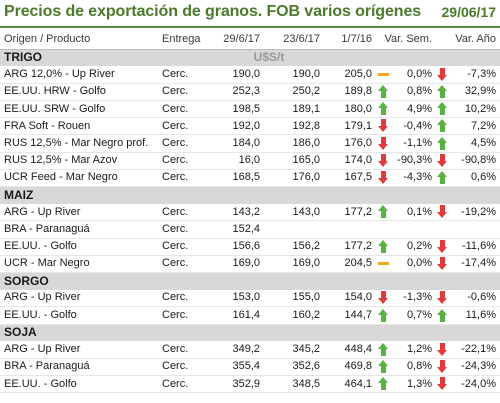 The width and height of the screenshot is (500, 403). Describe the element at coordinates (350, 178) in the screenshot. I see `price-prev-year: 167,5` at that location.